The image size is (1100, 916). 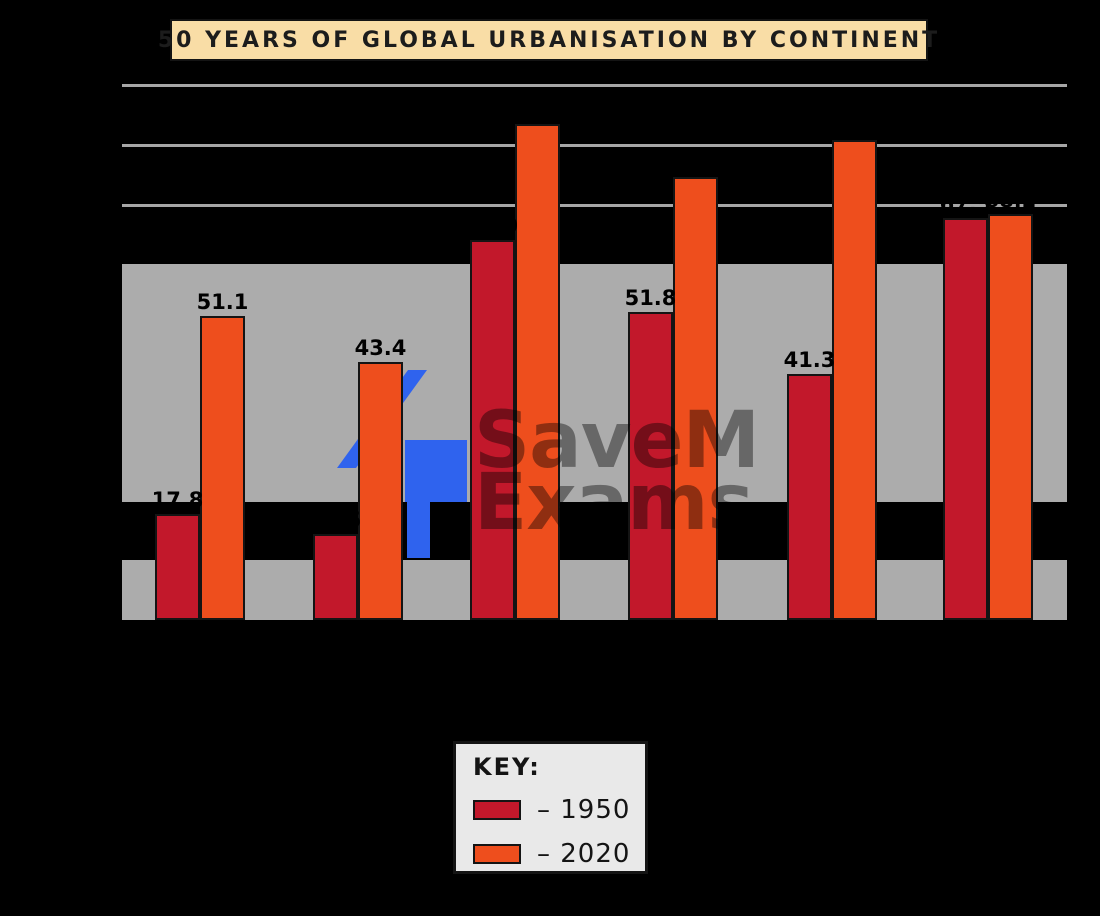 What do you see at coordinates (965, 419) in the screenshot?
I see `bar-1950-group6` at bounding box center [965, 419].